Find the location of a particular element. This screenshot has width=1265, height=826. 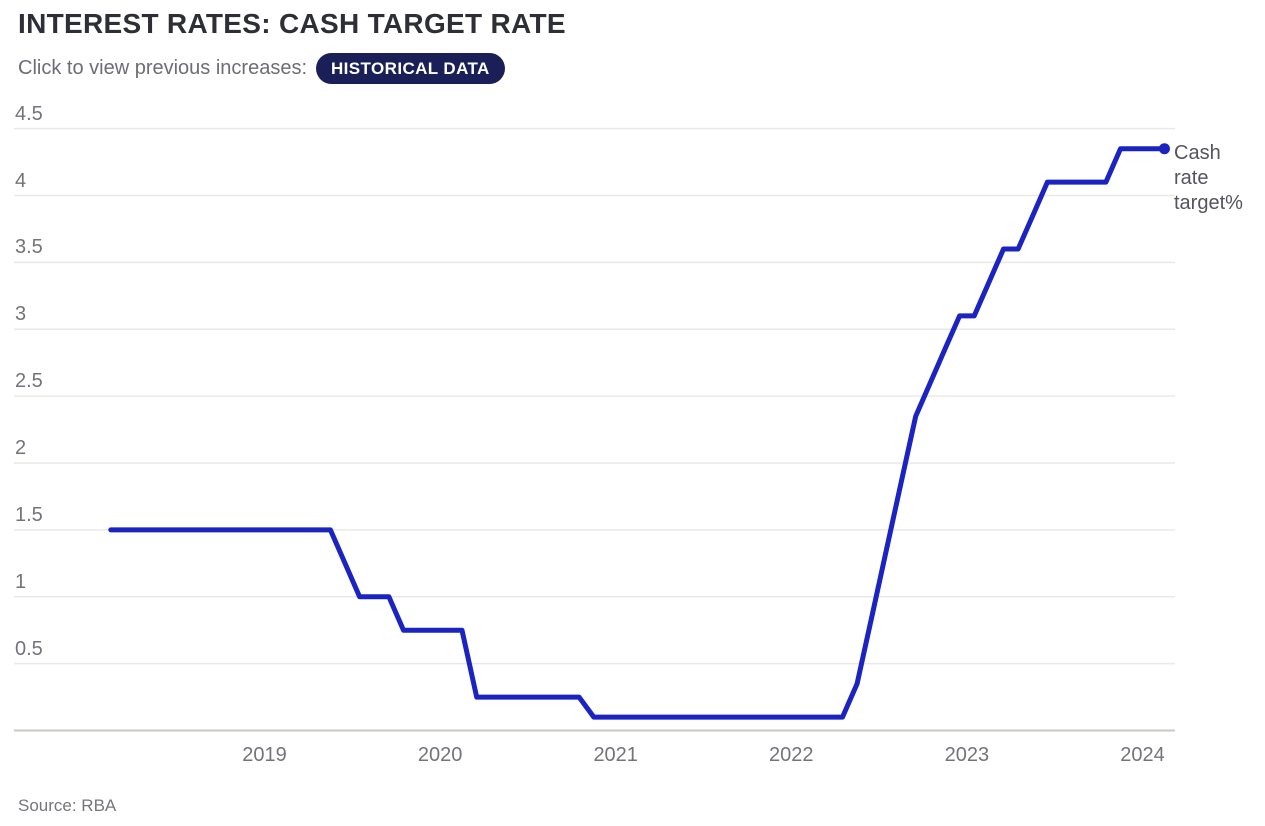

x-tick-label: 2022 is located at coordinates (791, 755).